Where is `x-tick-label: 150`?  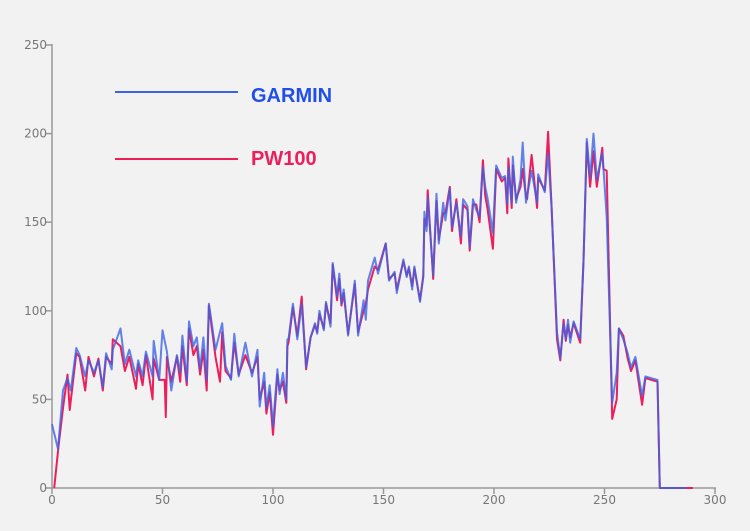 x-tick-label: 150 is located at coordinates (383, 500).